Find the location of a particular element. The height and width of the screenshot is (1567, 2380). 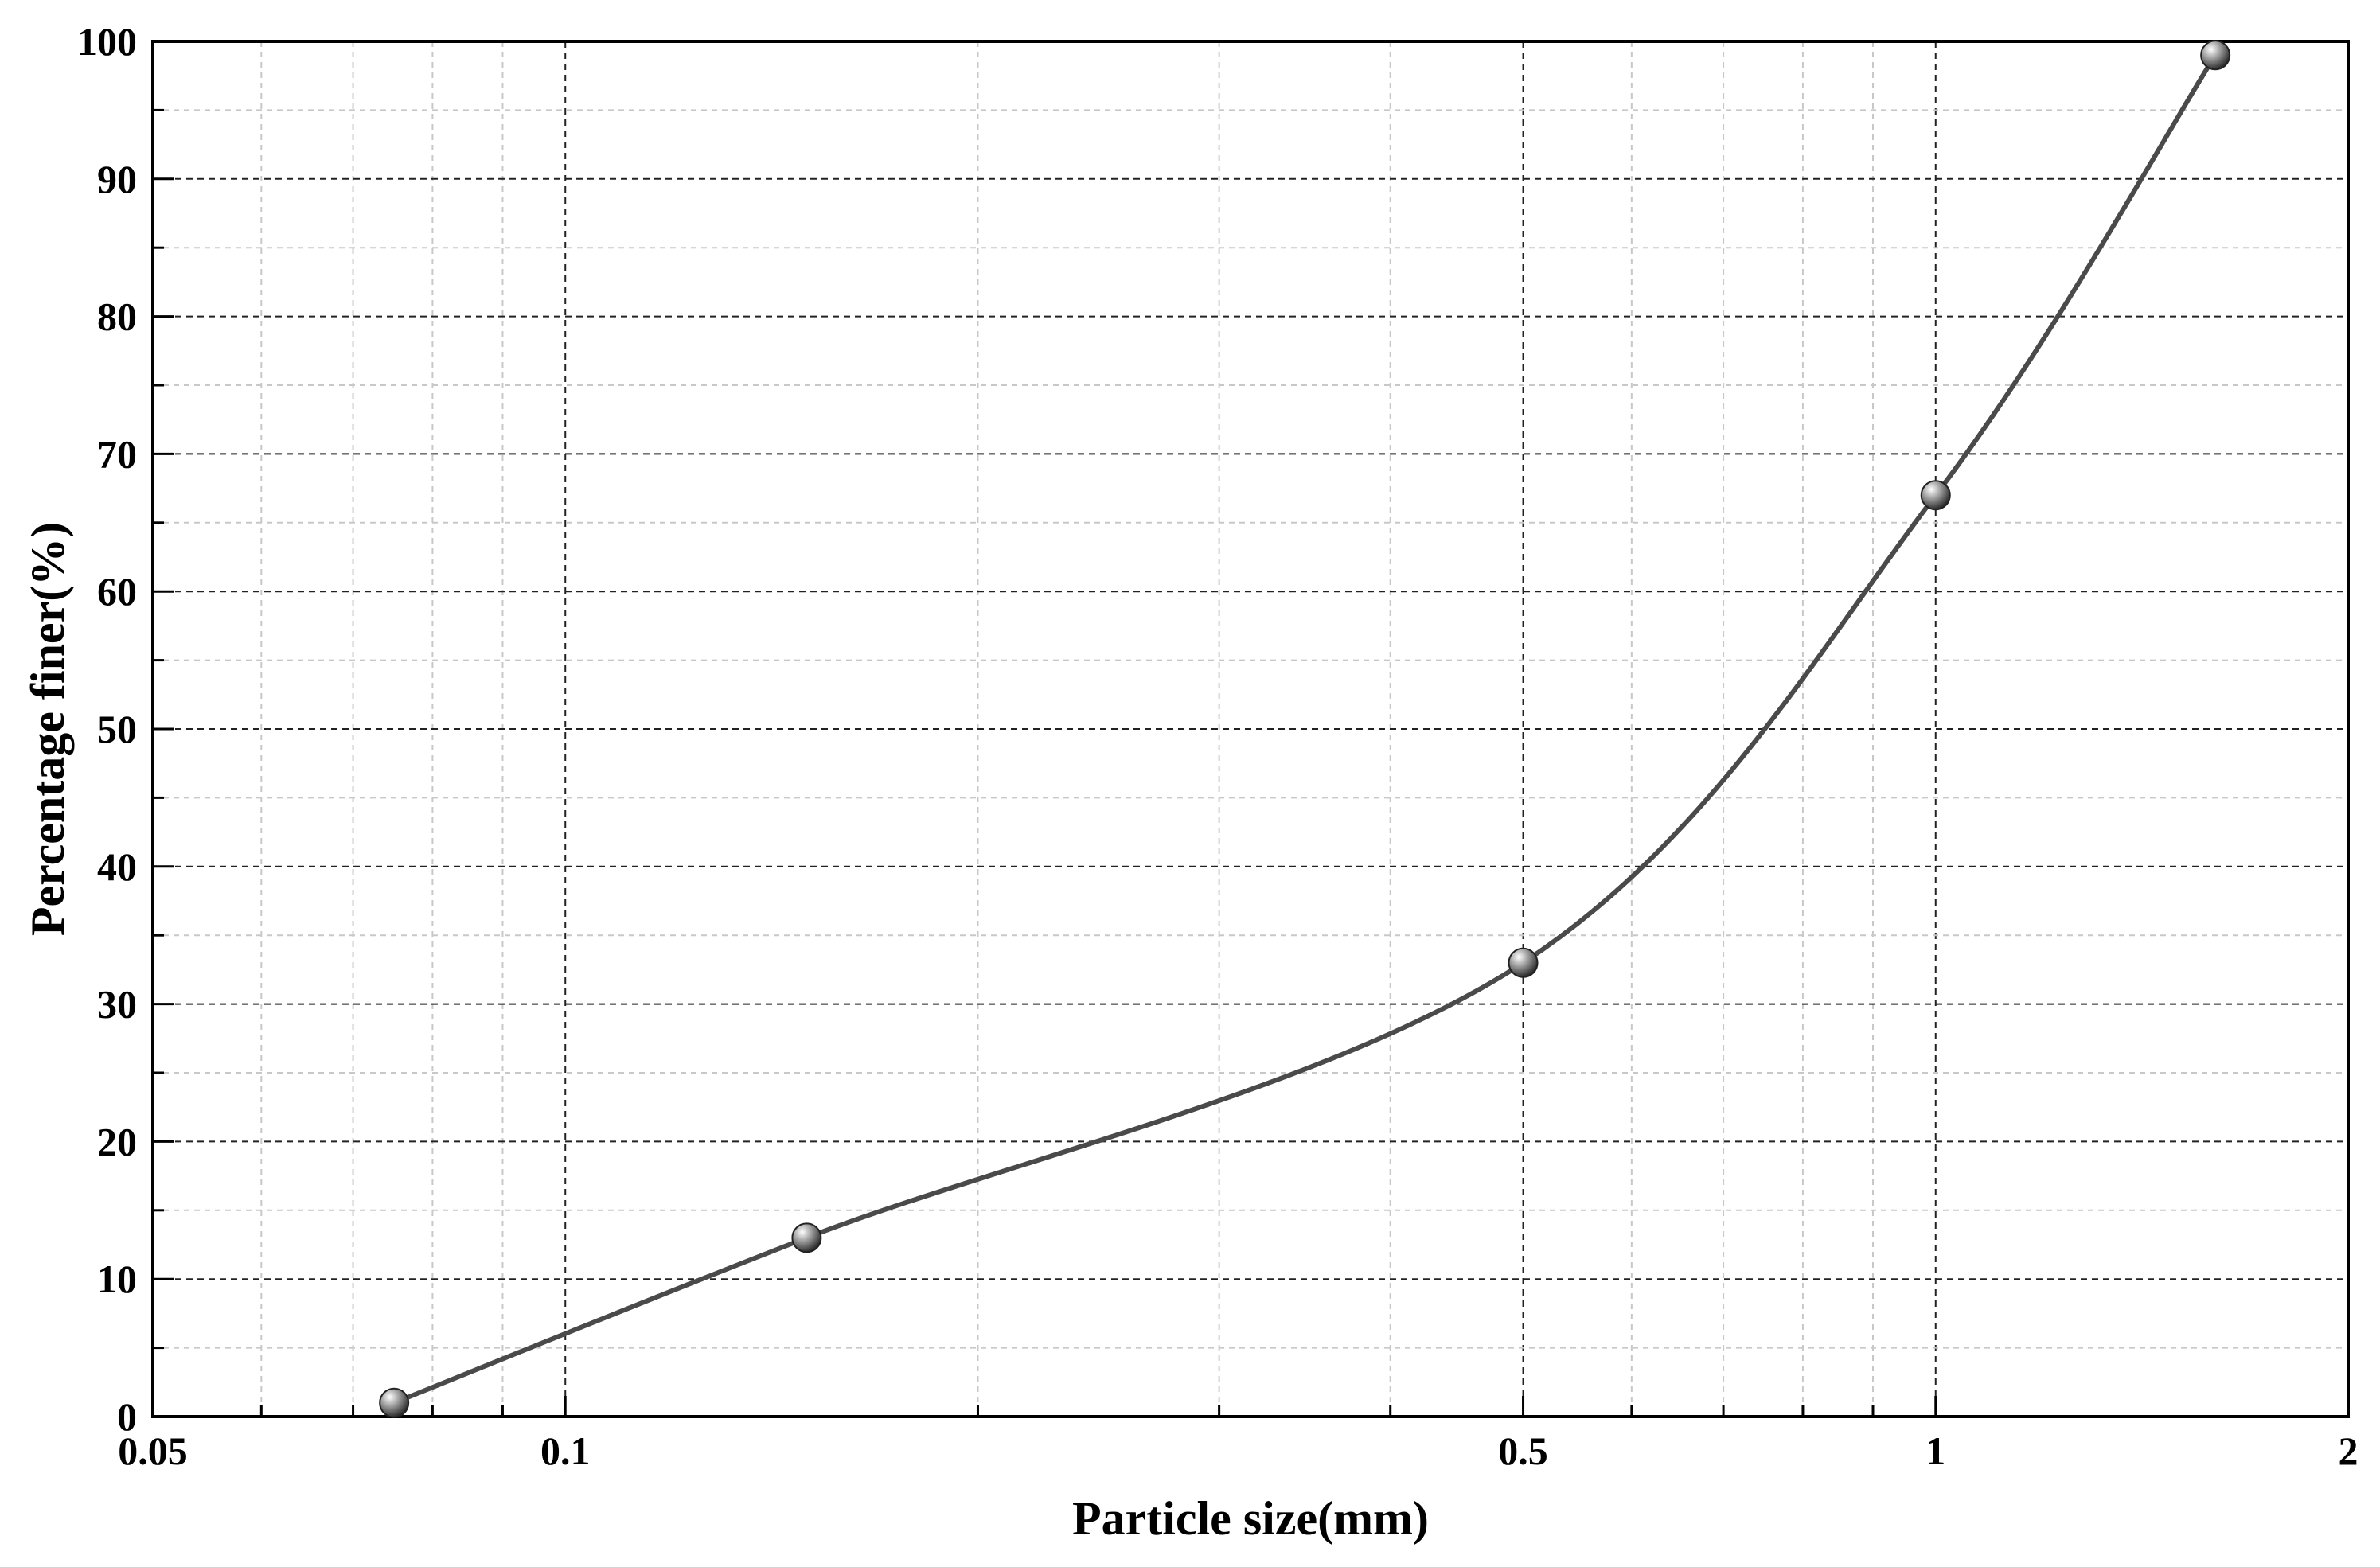

x-tick-label: 0.1 is located at coordinates (565, 1451).